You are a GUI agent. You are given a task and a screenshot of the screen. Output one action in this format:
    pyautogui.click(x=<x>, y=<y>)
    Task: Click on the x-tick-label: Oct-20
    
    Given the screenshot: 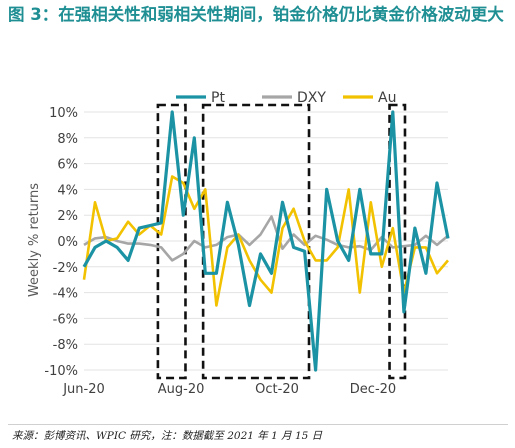 What is the action you would take?
    pyautogui.click(x=277, y=389)
    